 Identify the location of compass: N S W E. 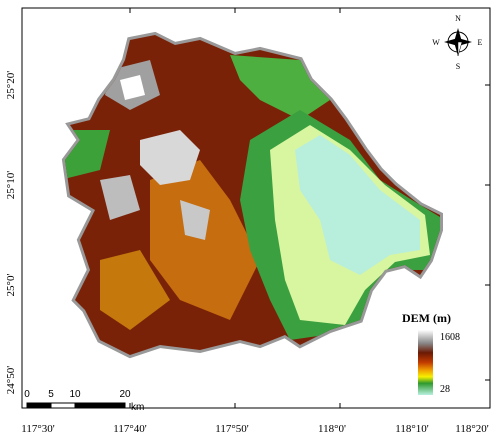
(457, 42).